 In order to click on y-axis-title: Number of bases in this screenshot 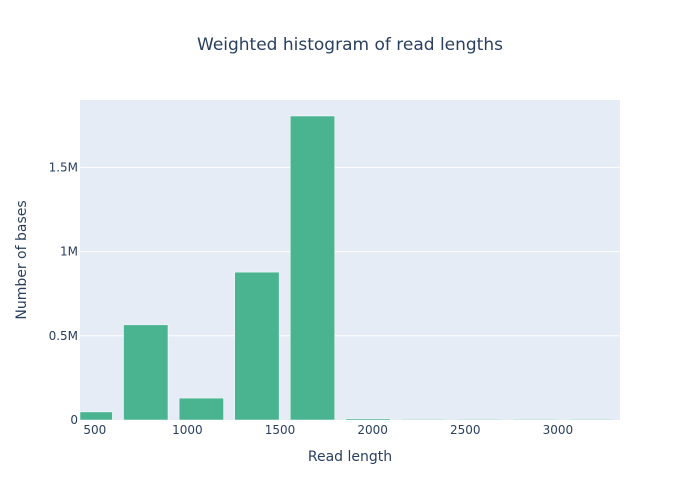, I will do `click(22, 259)`.